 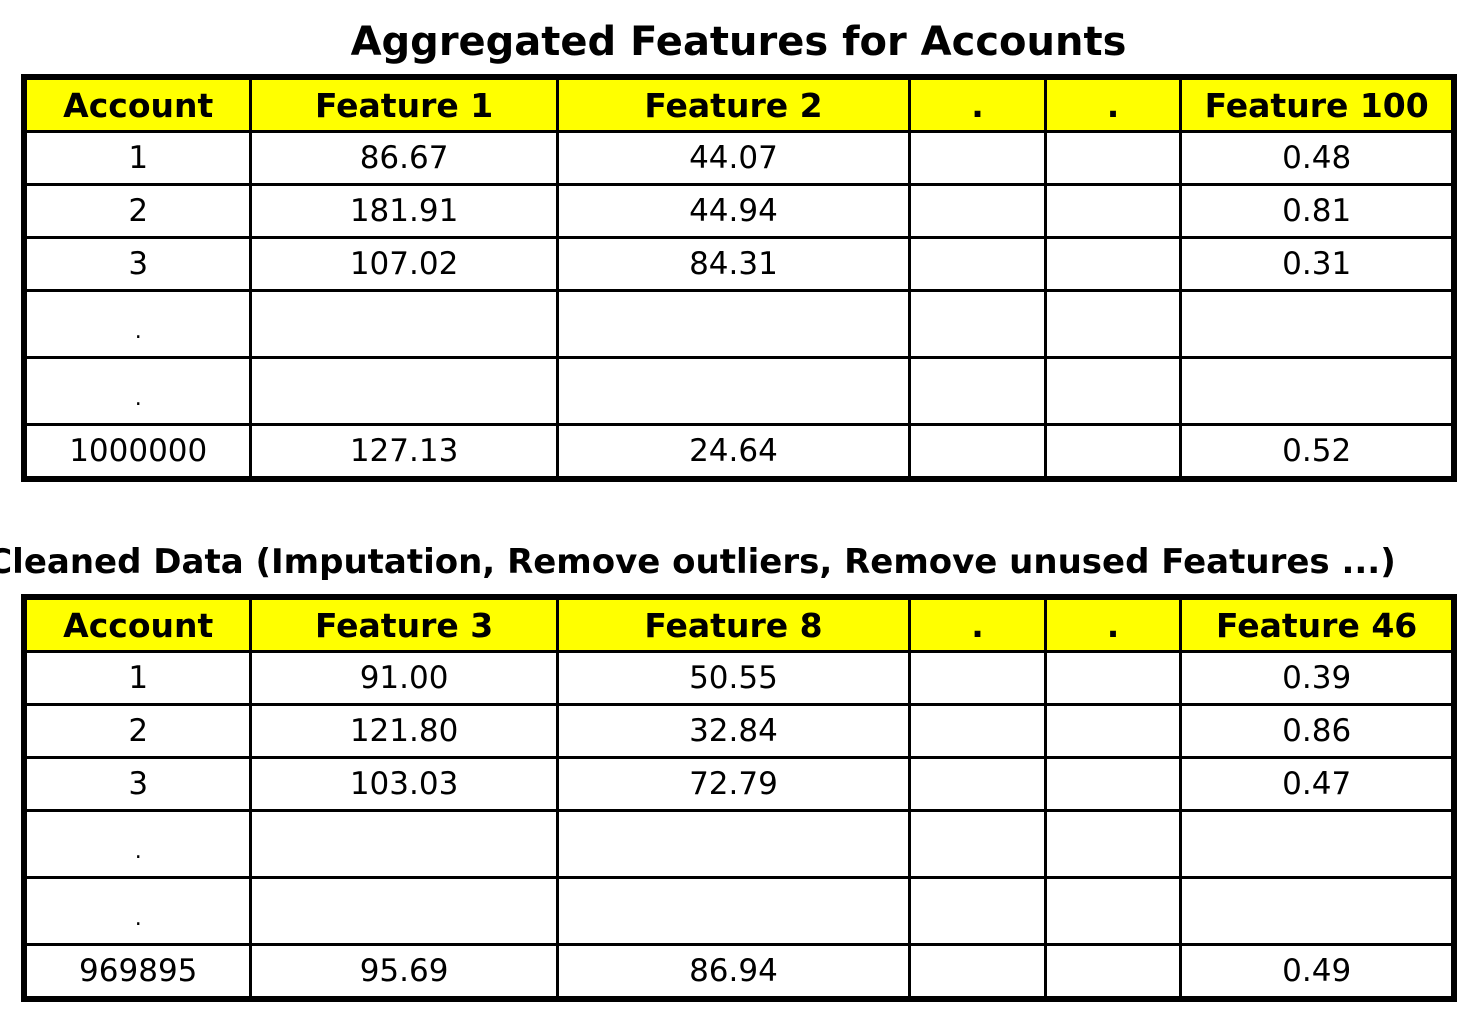 What do you see at coordinates (404, 972) in the screenshot?
I see `table-cell: 95.69` at bounding box center [404, 972].